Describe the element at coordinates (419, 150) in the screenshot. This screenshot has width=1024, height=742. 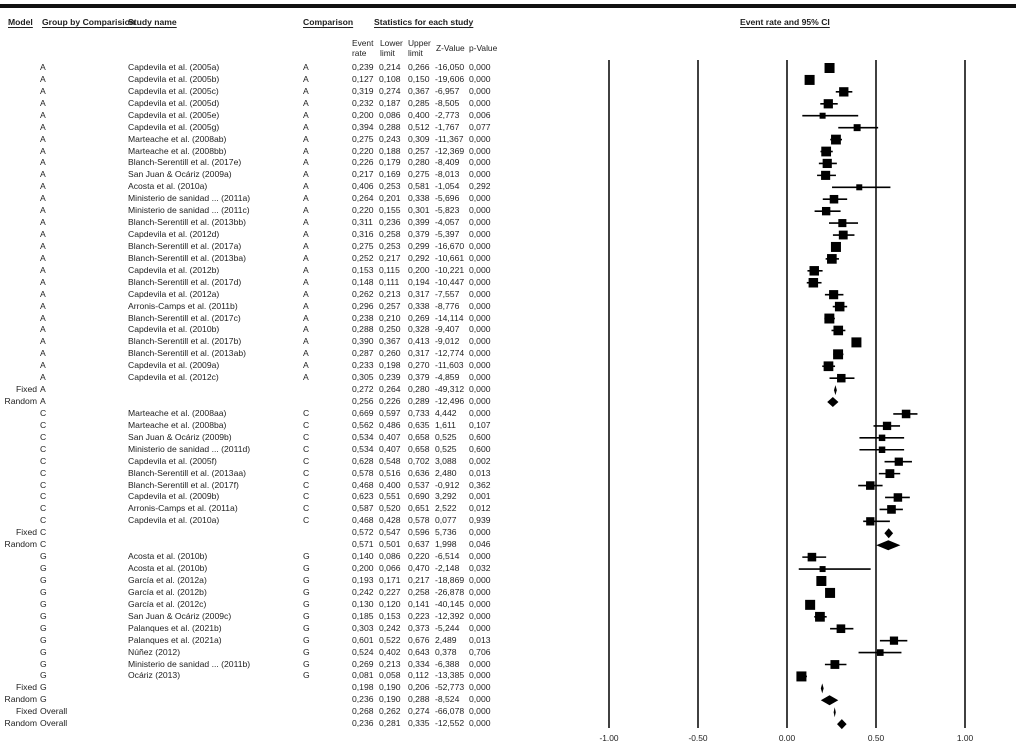
I see `cell-upper: 0,257` at that location.